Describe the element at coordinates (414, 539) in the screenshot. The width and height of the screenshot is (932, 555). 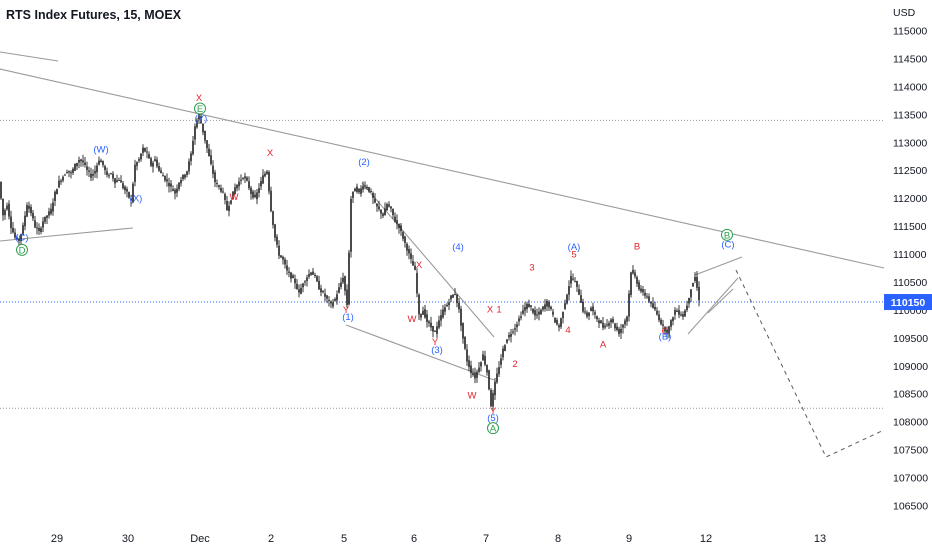
I see `time-tick-label: 6` at that location.